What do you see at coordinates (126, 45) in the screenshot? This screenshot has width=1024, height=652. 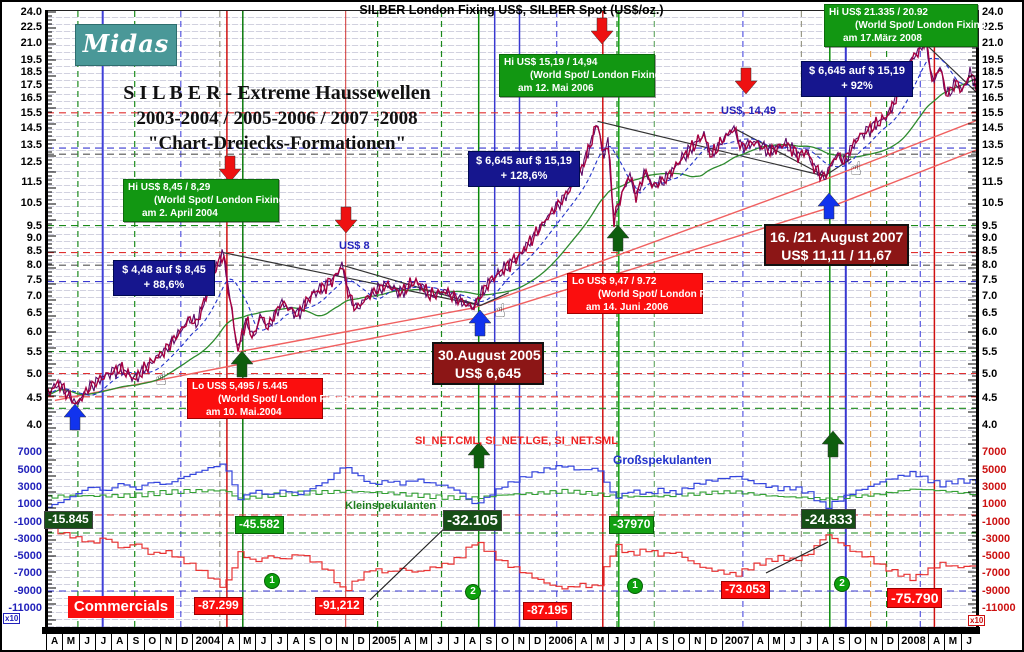 I see `midas-logo: Midas` at bounding box center [126, 45].